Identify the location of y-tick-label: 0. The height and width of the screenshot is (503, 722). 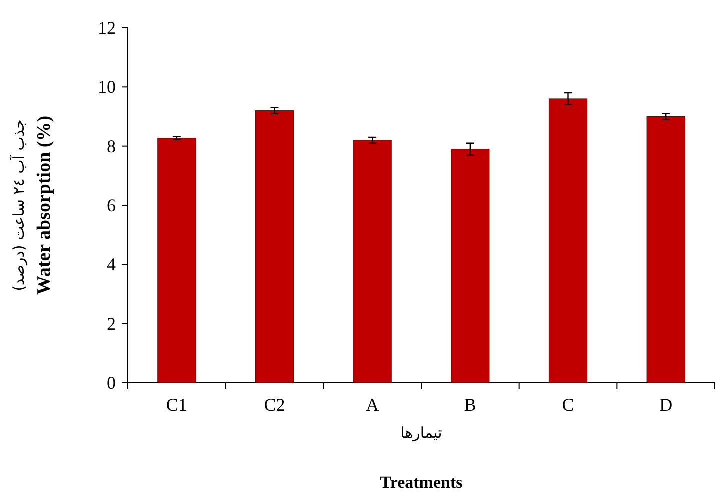
(111, 383).